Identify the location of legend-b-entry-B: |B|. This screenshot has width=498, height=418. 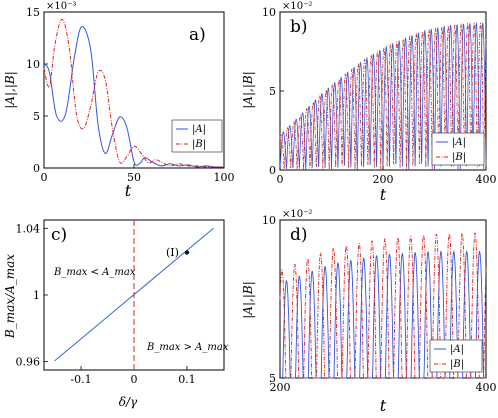
(459, 157).